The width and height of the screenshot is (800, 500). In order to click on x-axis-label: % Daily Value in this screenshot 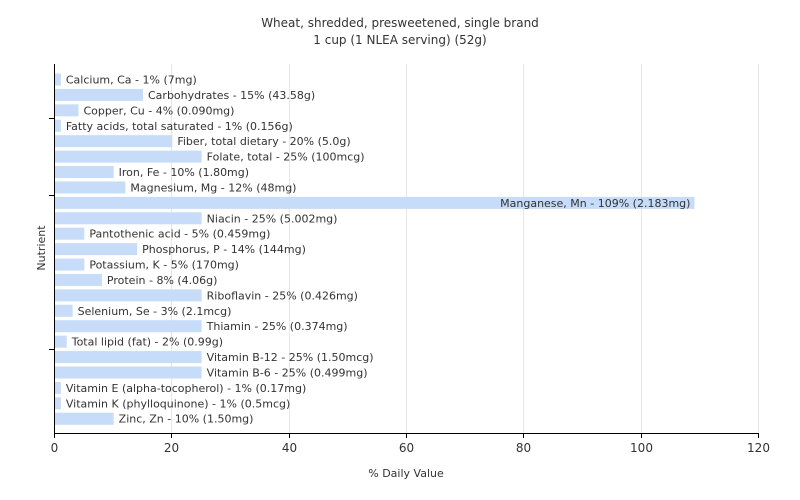, I will do `click(406, 473)`.